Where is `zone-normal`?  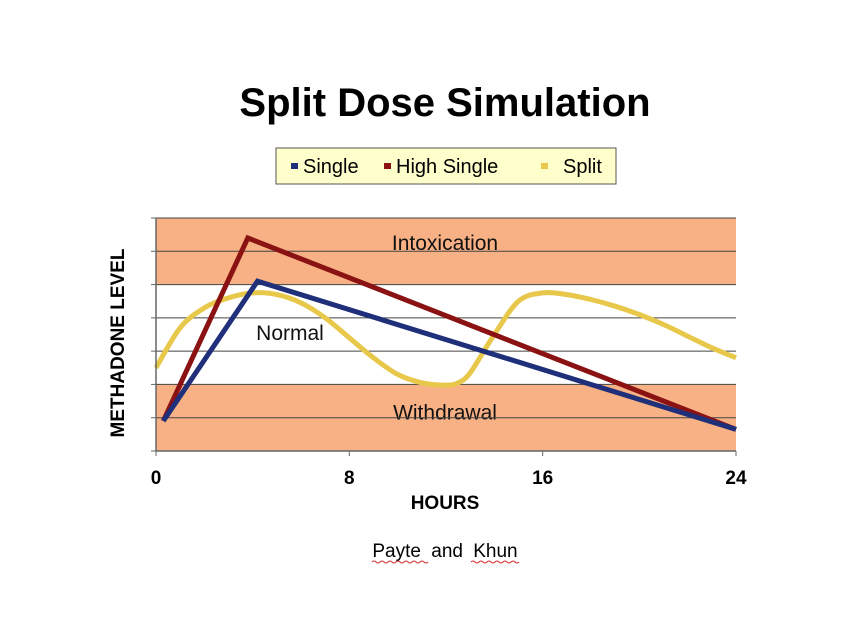 zone-normal is located at coordinates (446, 334).